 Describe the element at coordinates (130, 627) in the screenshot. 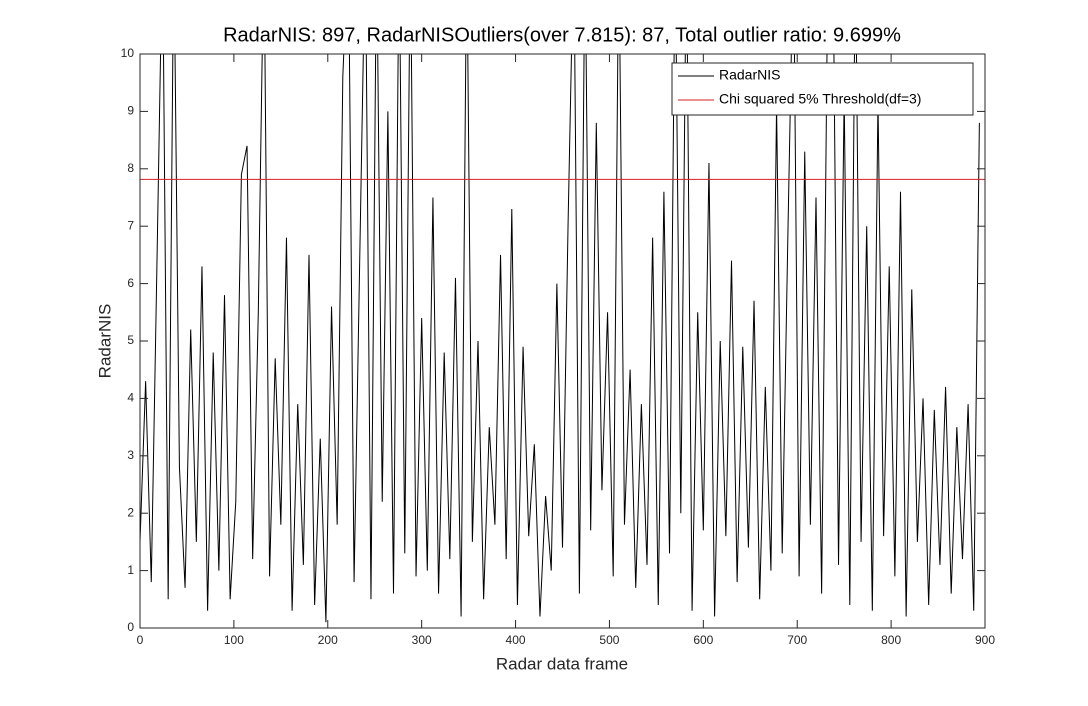

I see `y-tick-label: 0` at that location.